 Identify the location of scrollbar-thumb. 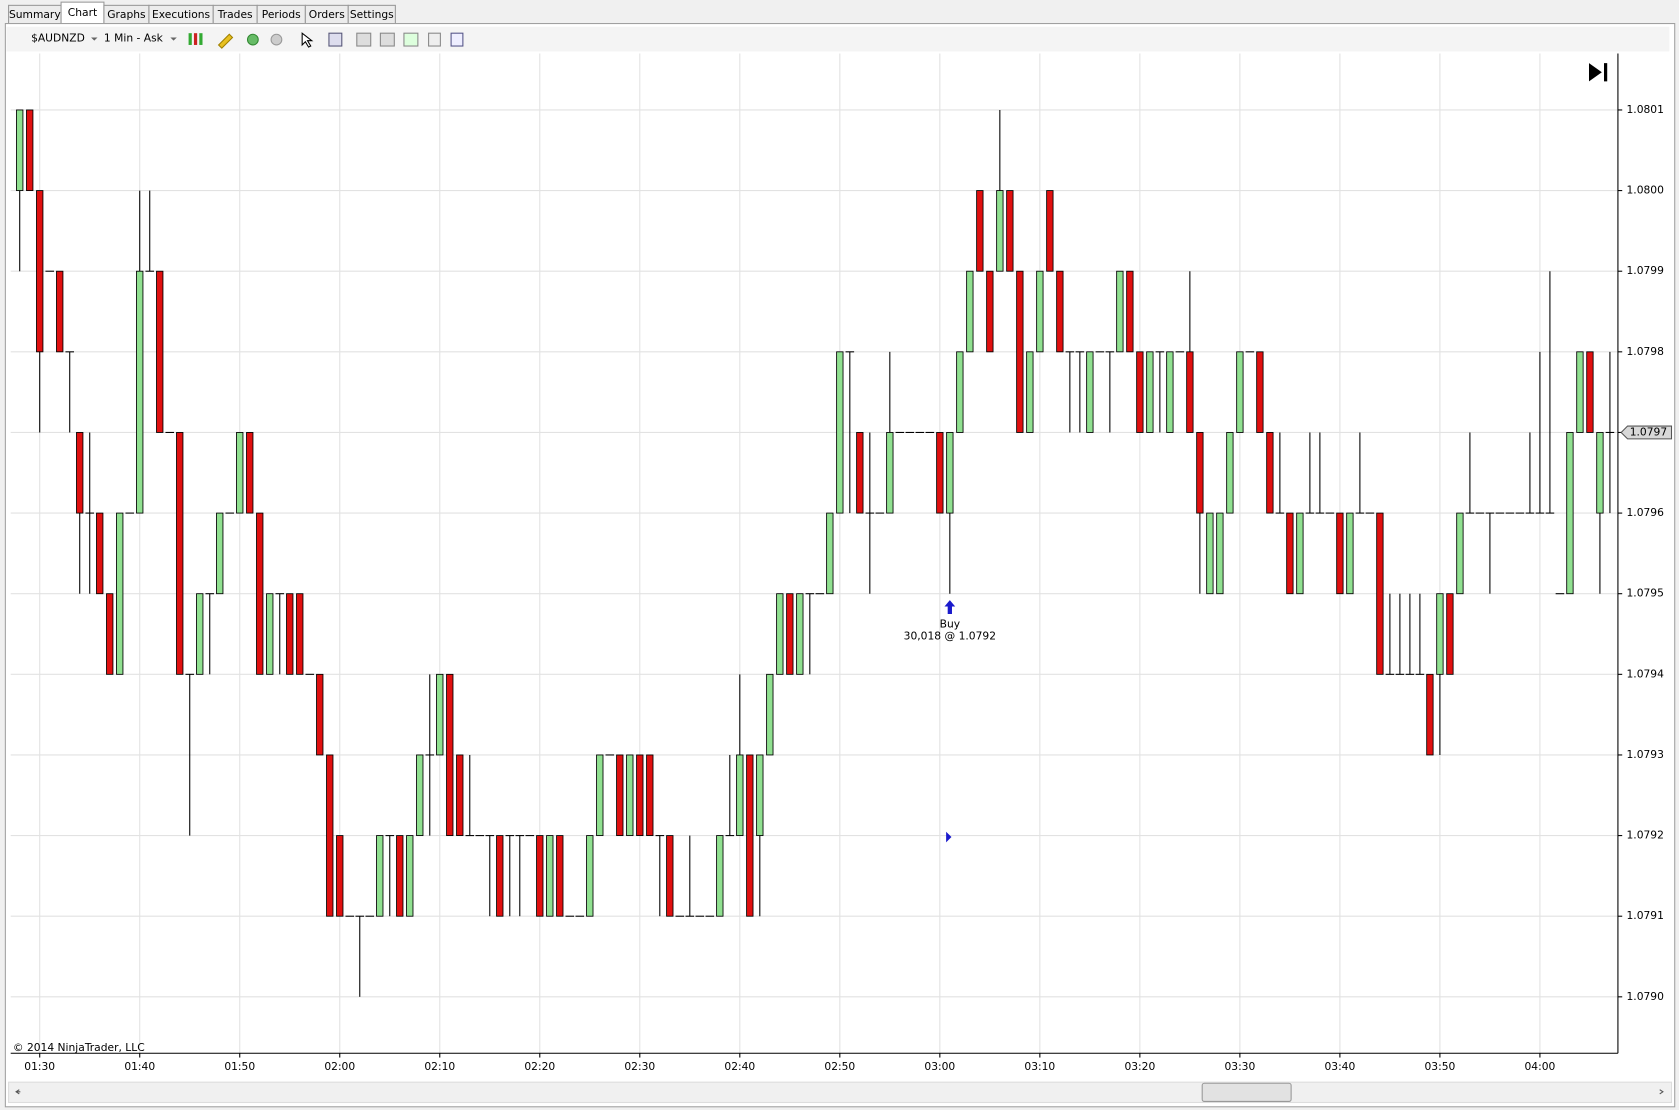
(1246, 1092).